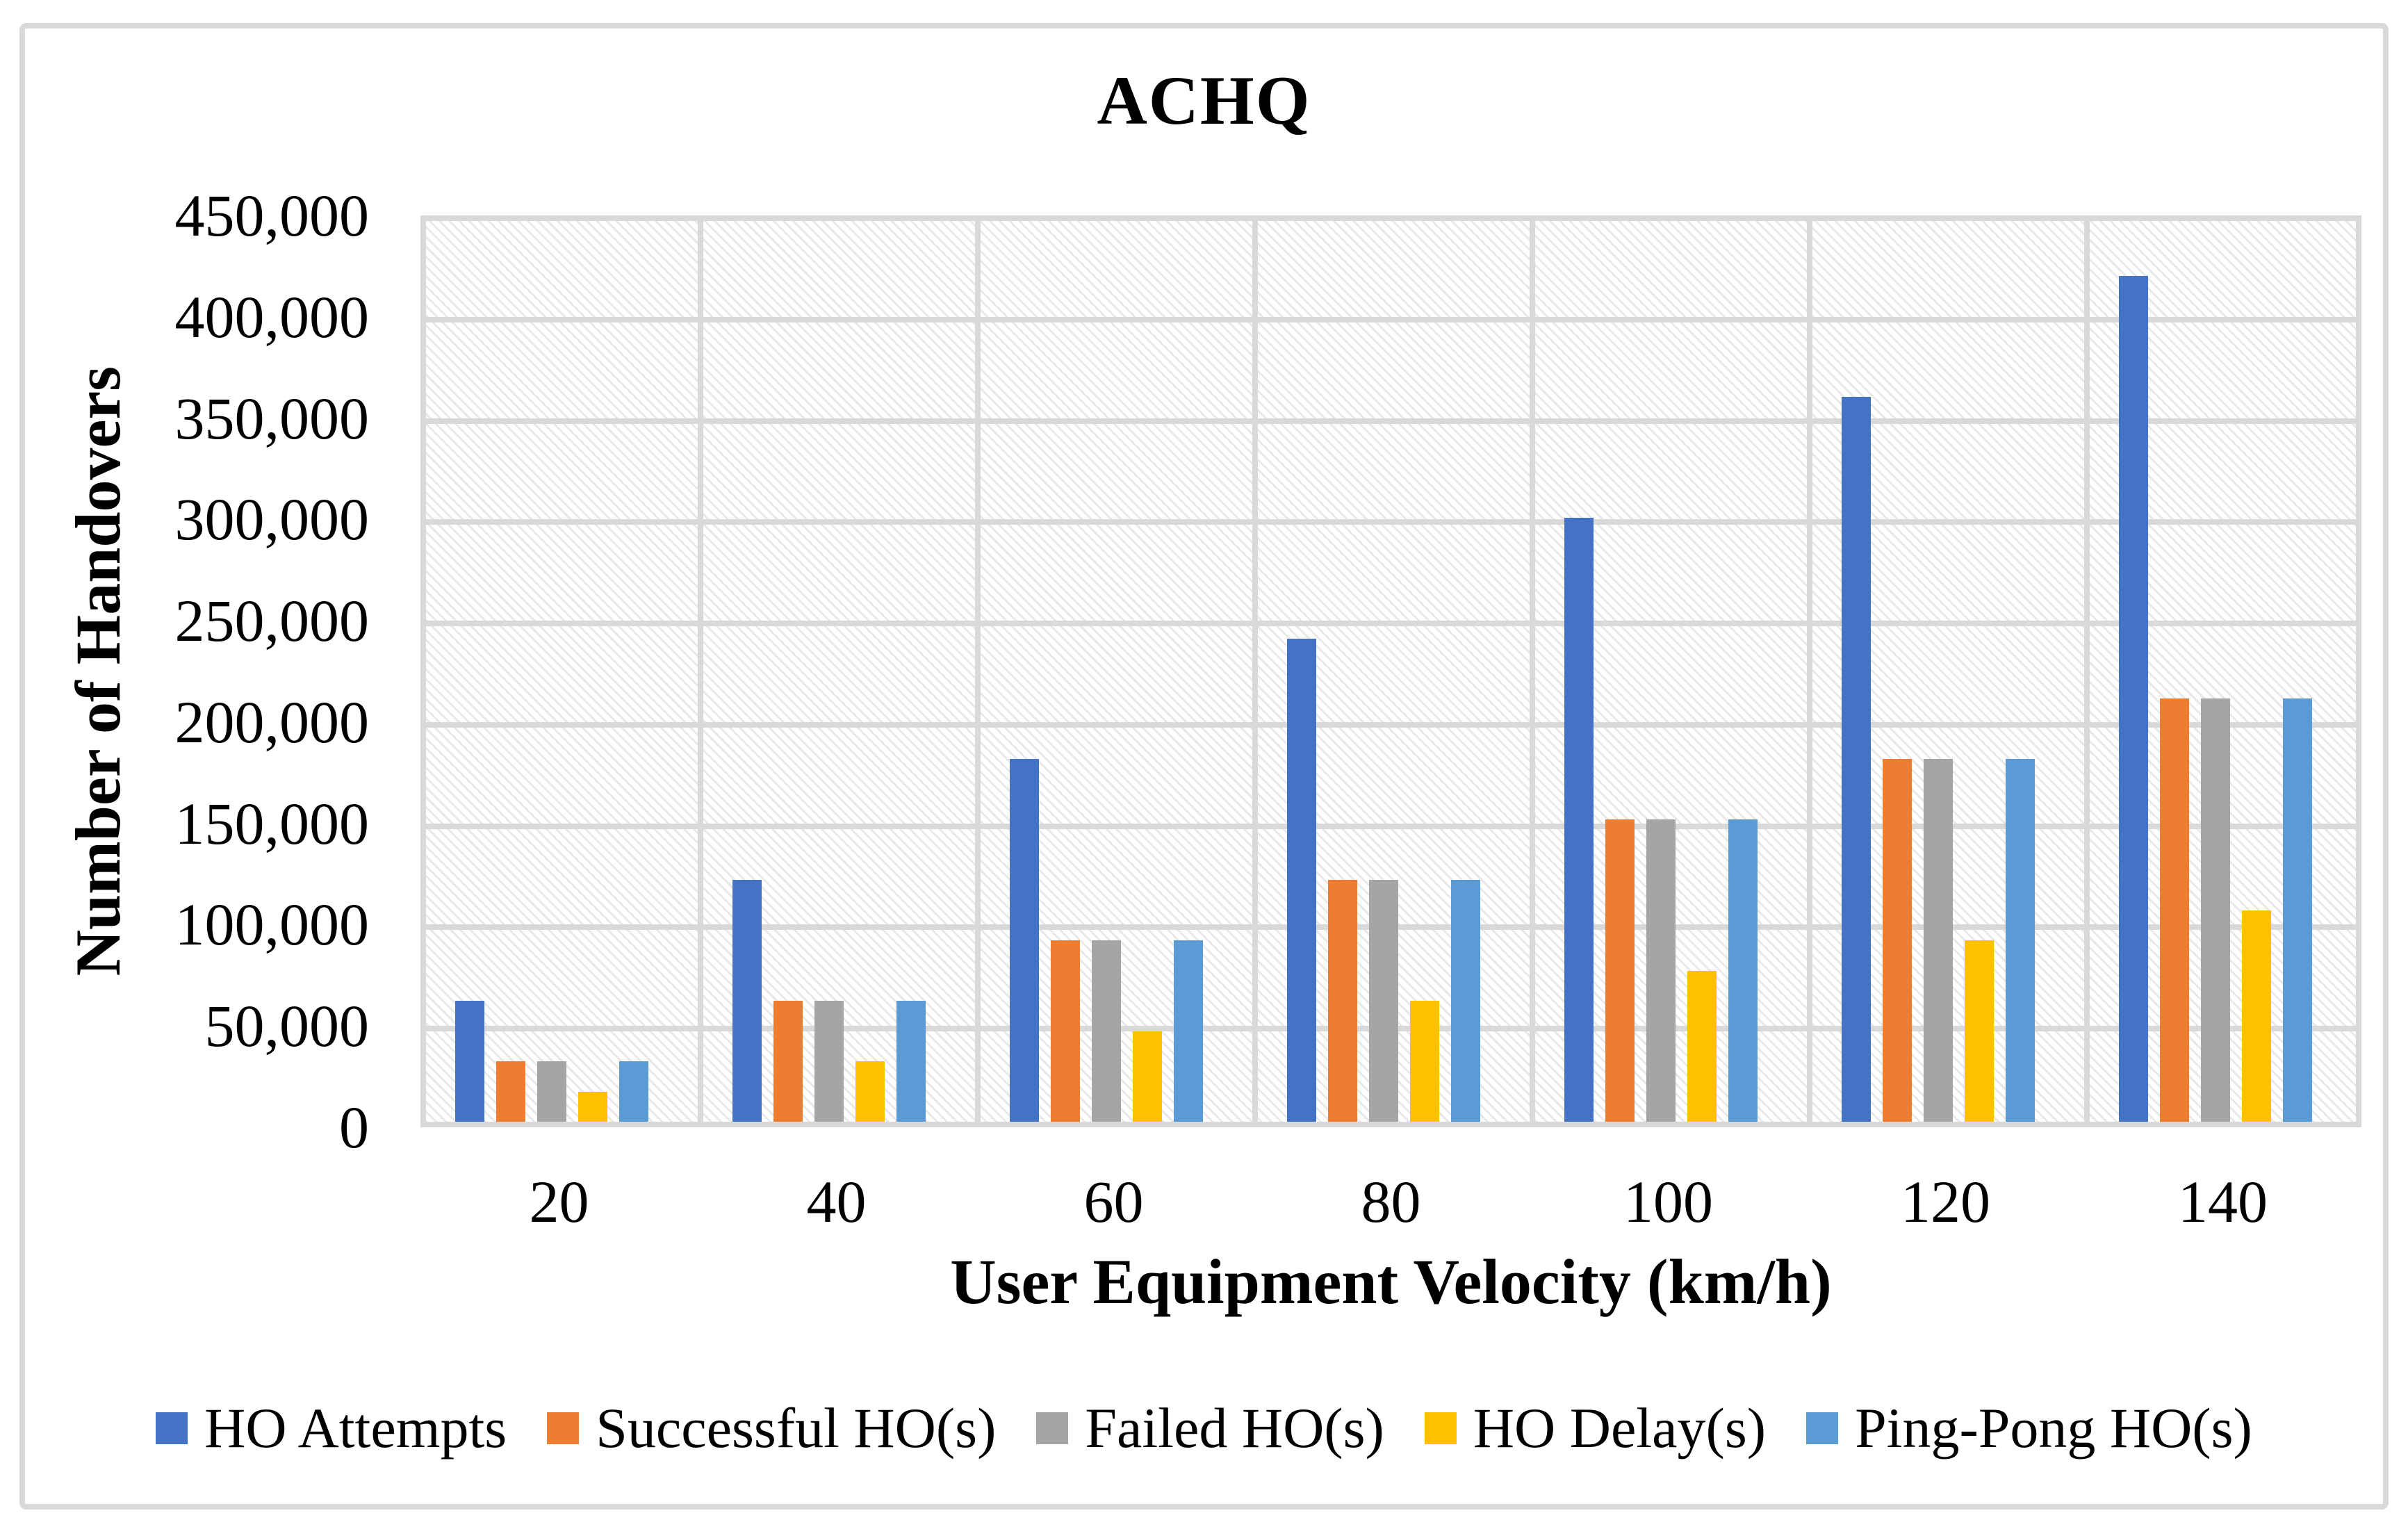 Image resolution: width=2408 pixels, height=1529 pixels. I want to click on y-tick-label: 50,000, so click(287, 1025).